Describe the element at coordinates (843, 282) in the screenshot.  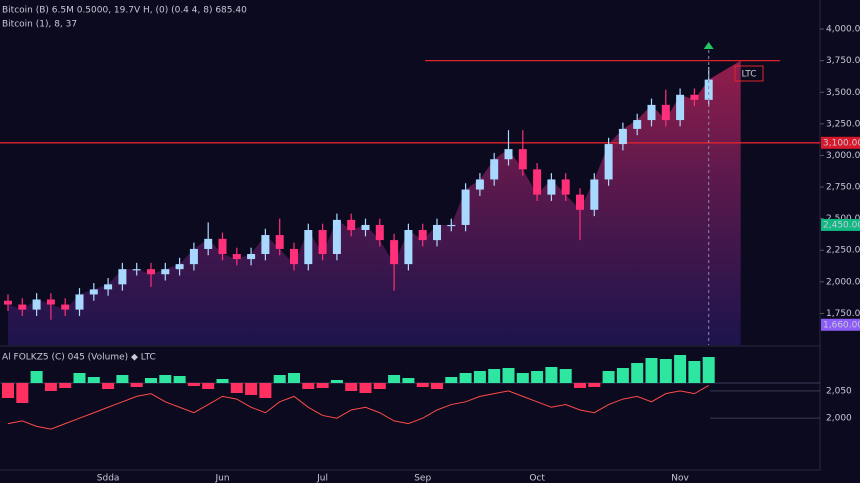
I see `y-tick-label: 2,000.00` at that location.